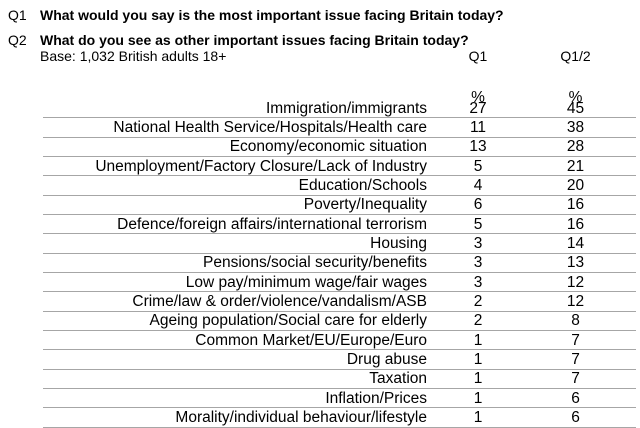  What do you see at coordinates (478, 147) in the screenshot?
I see `q1-value: 13` at bounding box center [478, 147].